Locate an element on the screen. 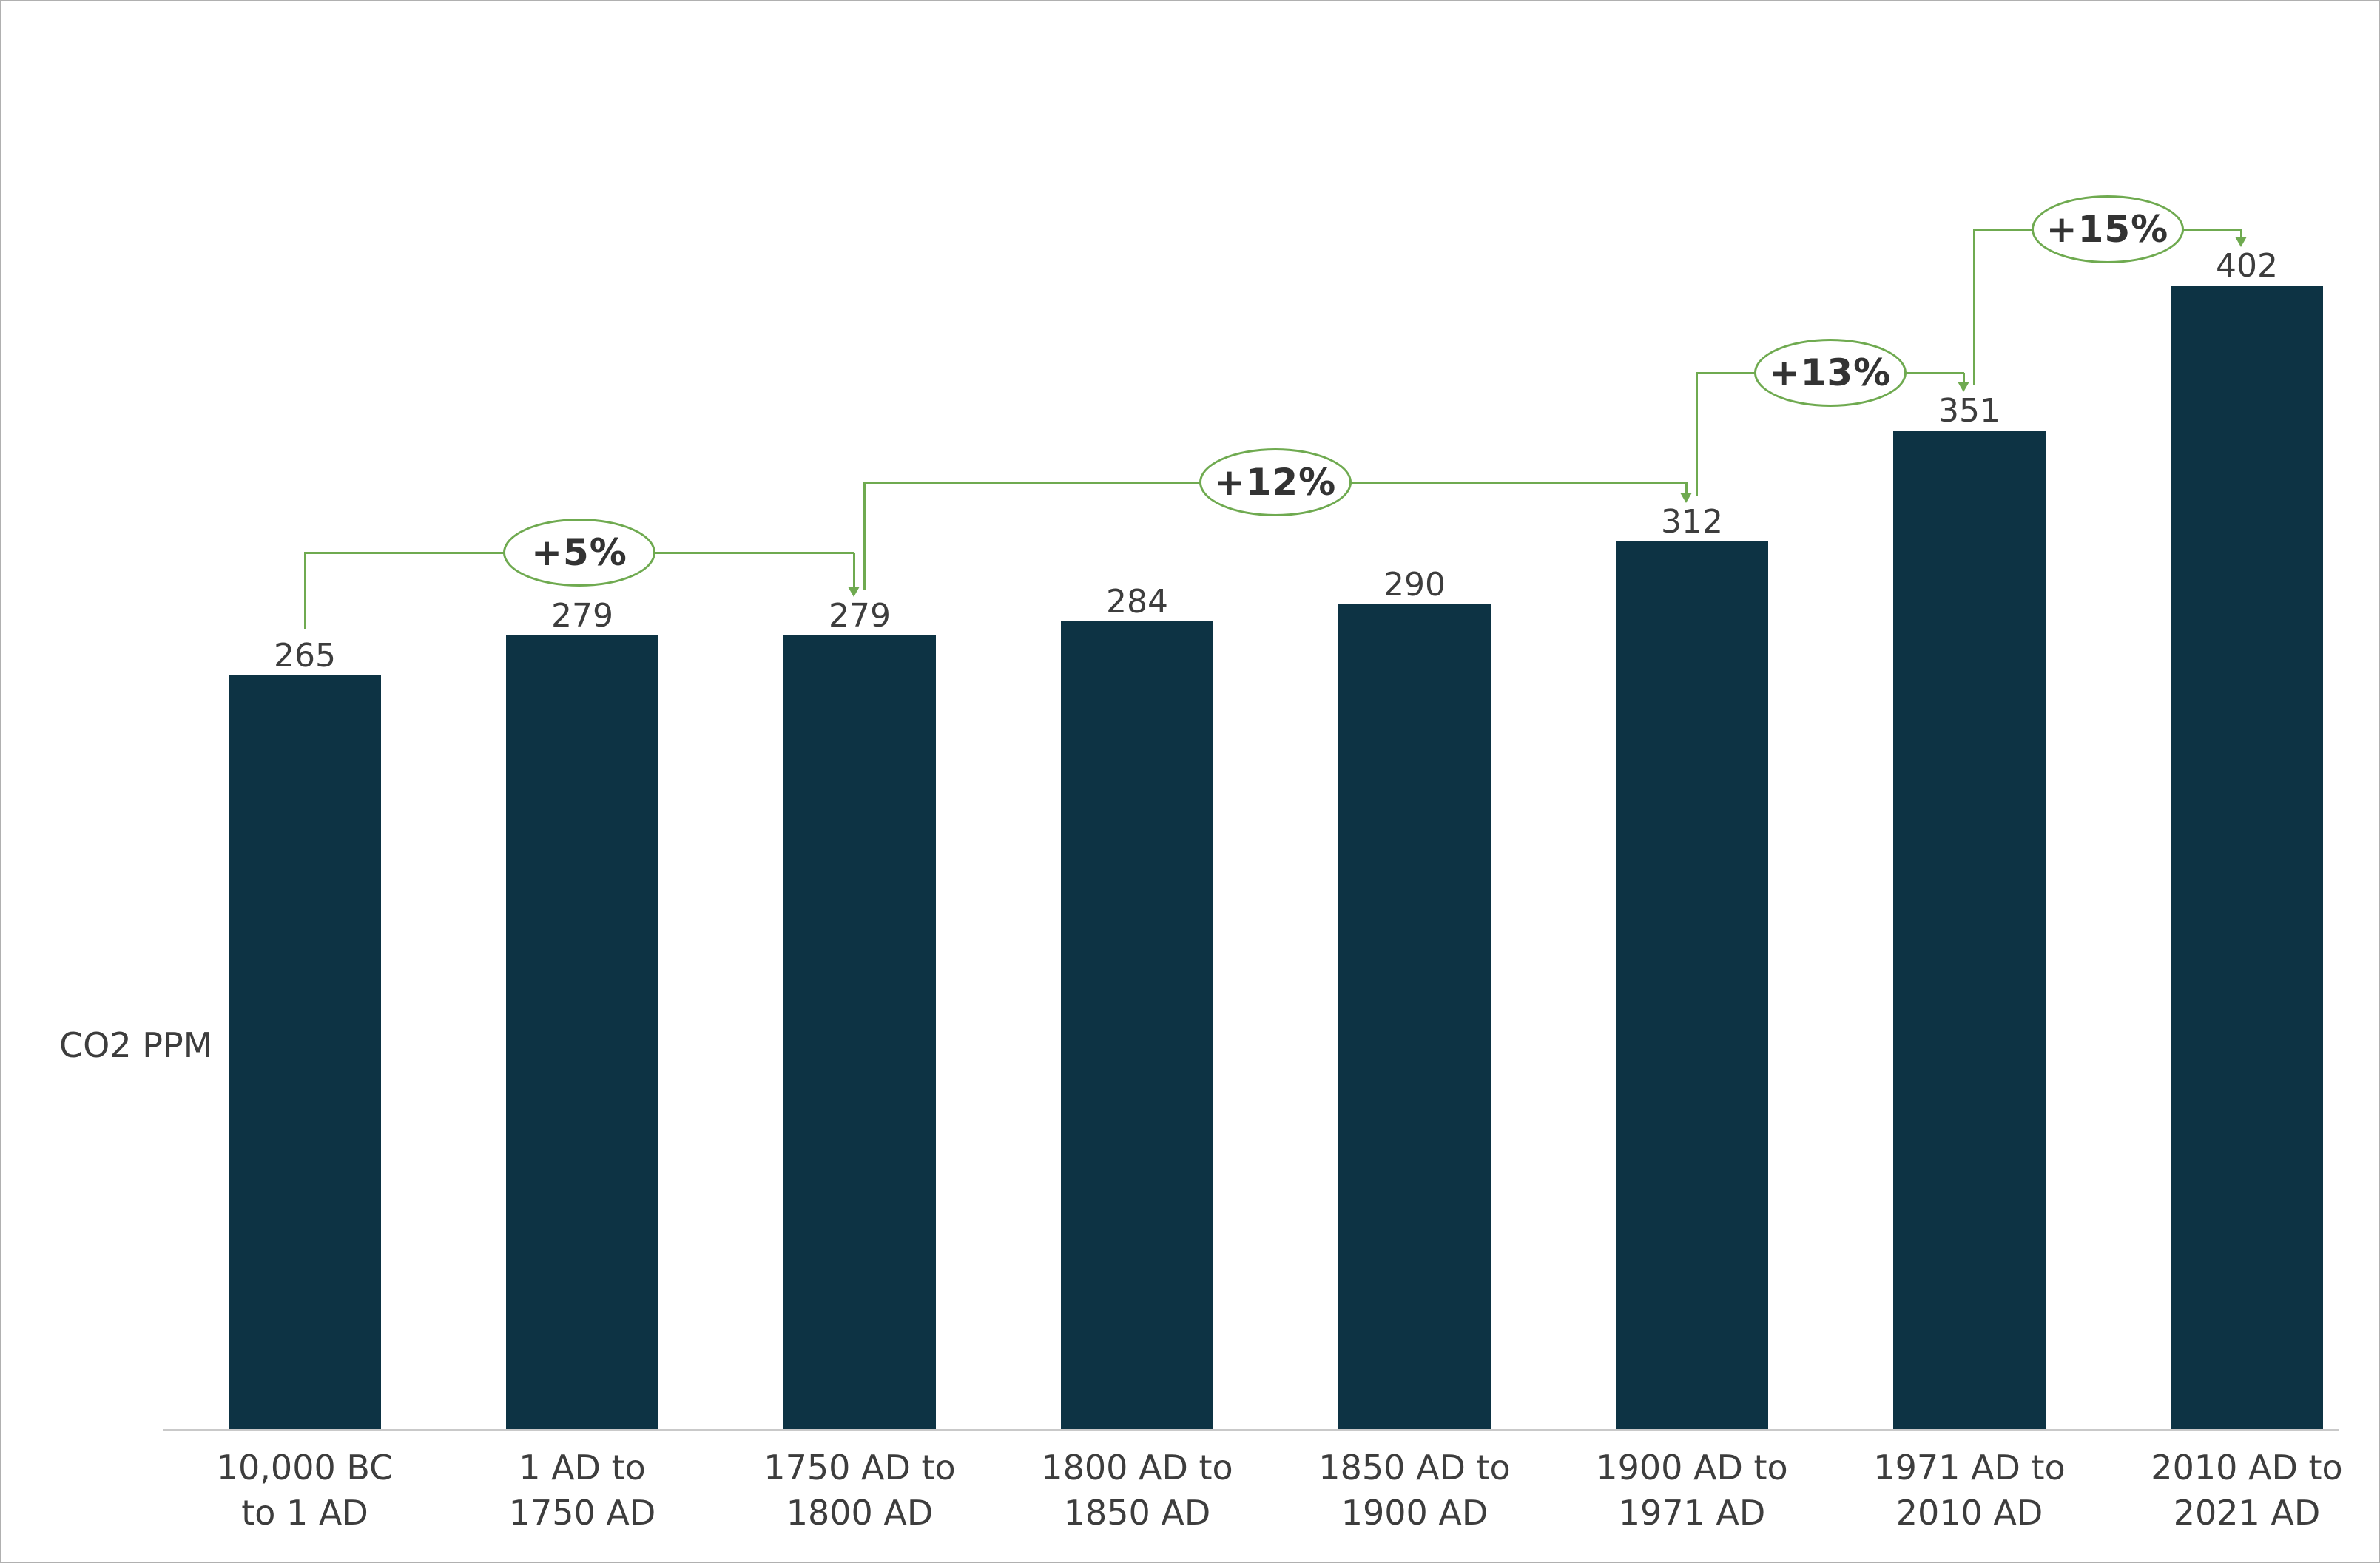  pct-change-label: +15% is located at coordinates (2108, 229).